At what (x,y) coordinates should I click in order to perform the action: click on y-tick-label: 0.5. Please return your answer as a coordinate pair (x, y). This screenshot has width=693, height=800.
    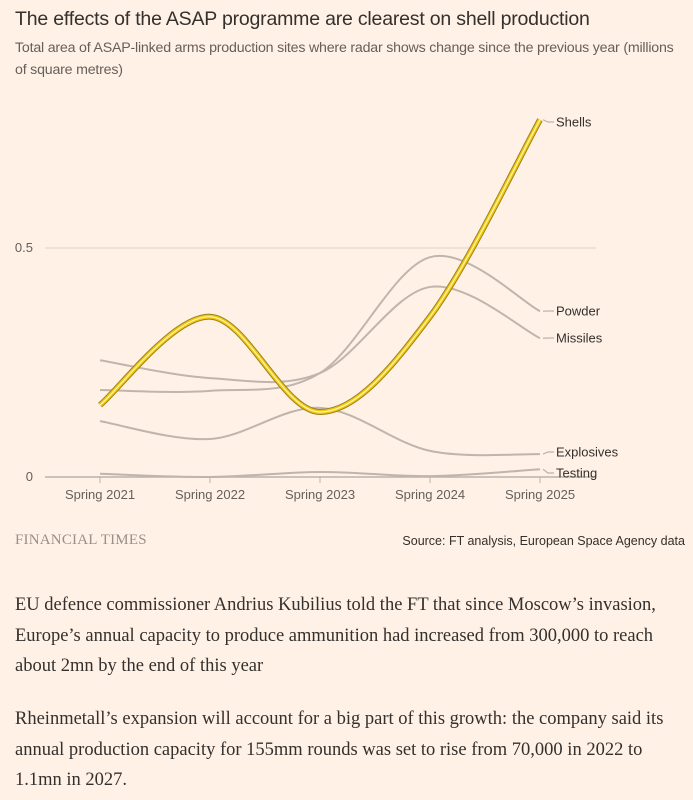
    Looking at the image, I should click on (24, 247).